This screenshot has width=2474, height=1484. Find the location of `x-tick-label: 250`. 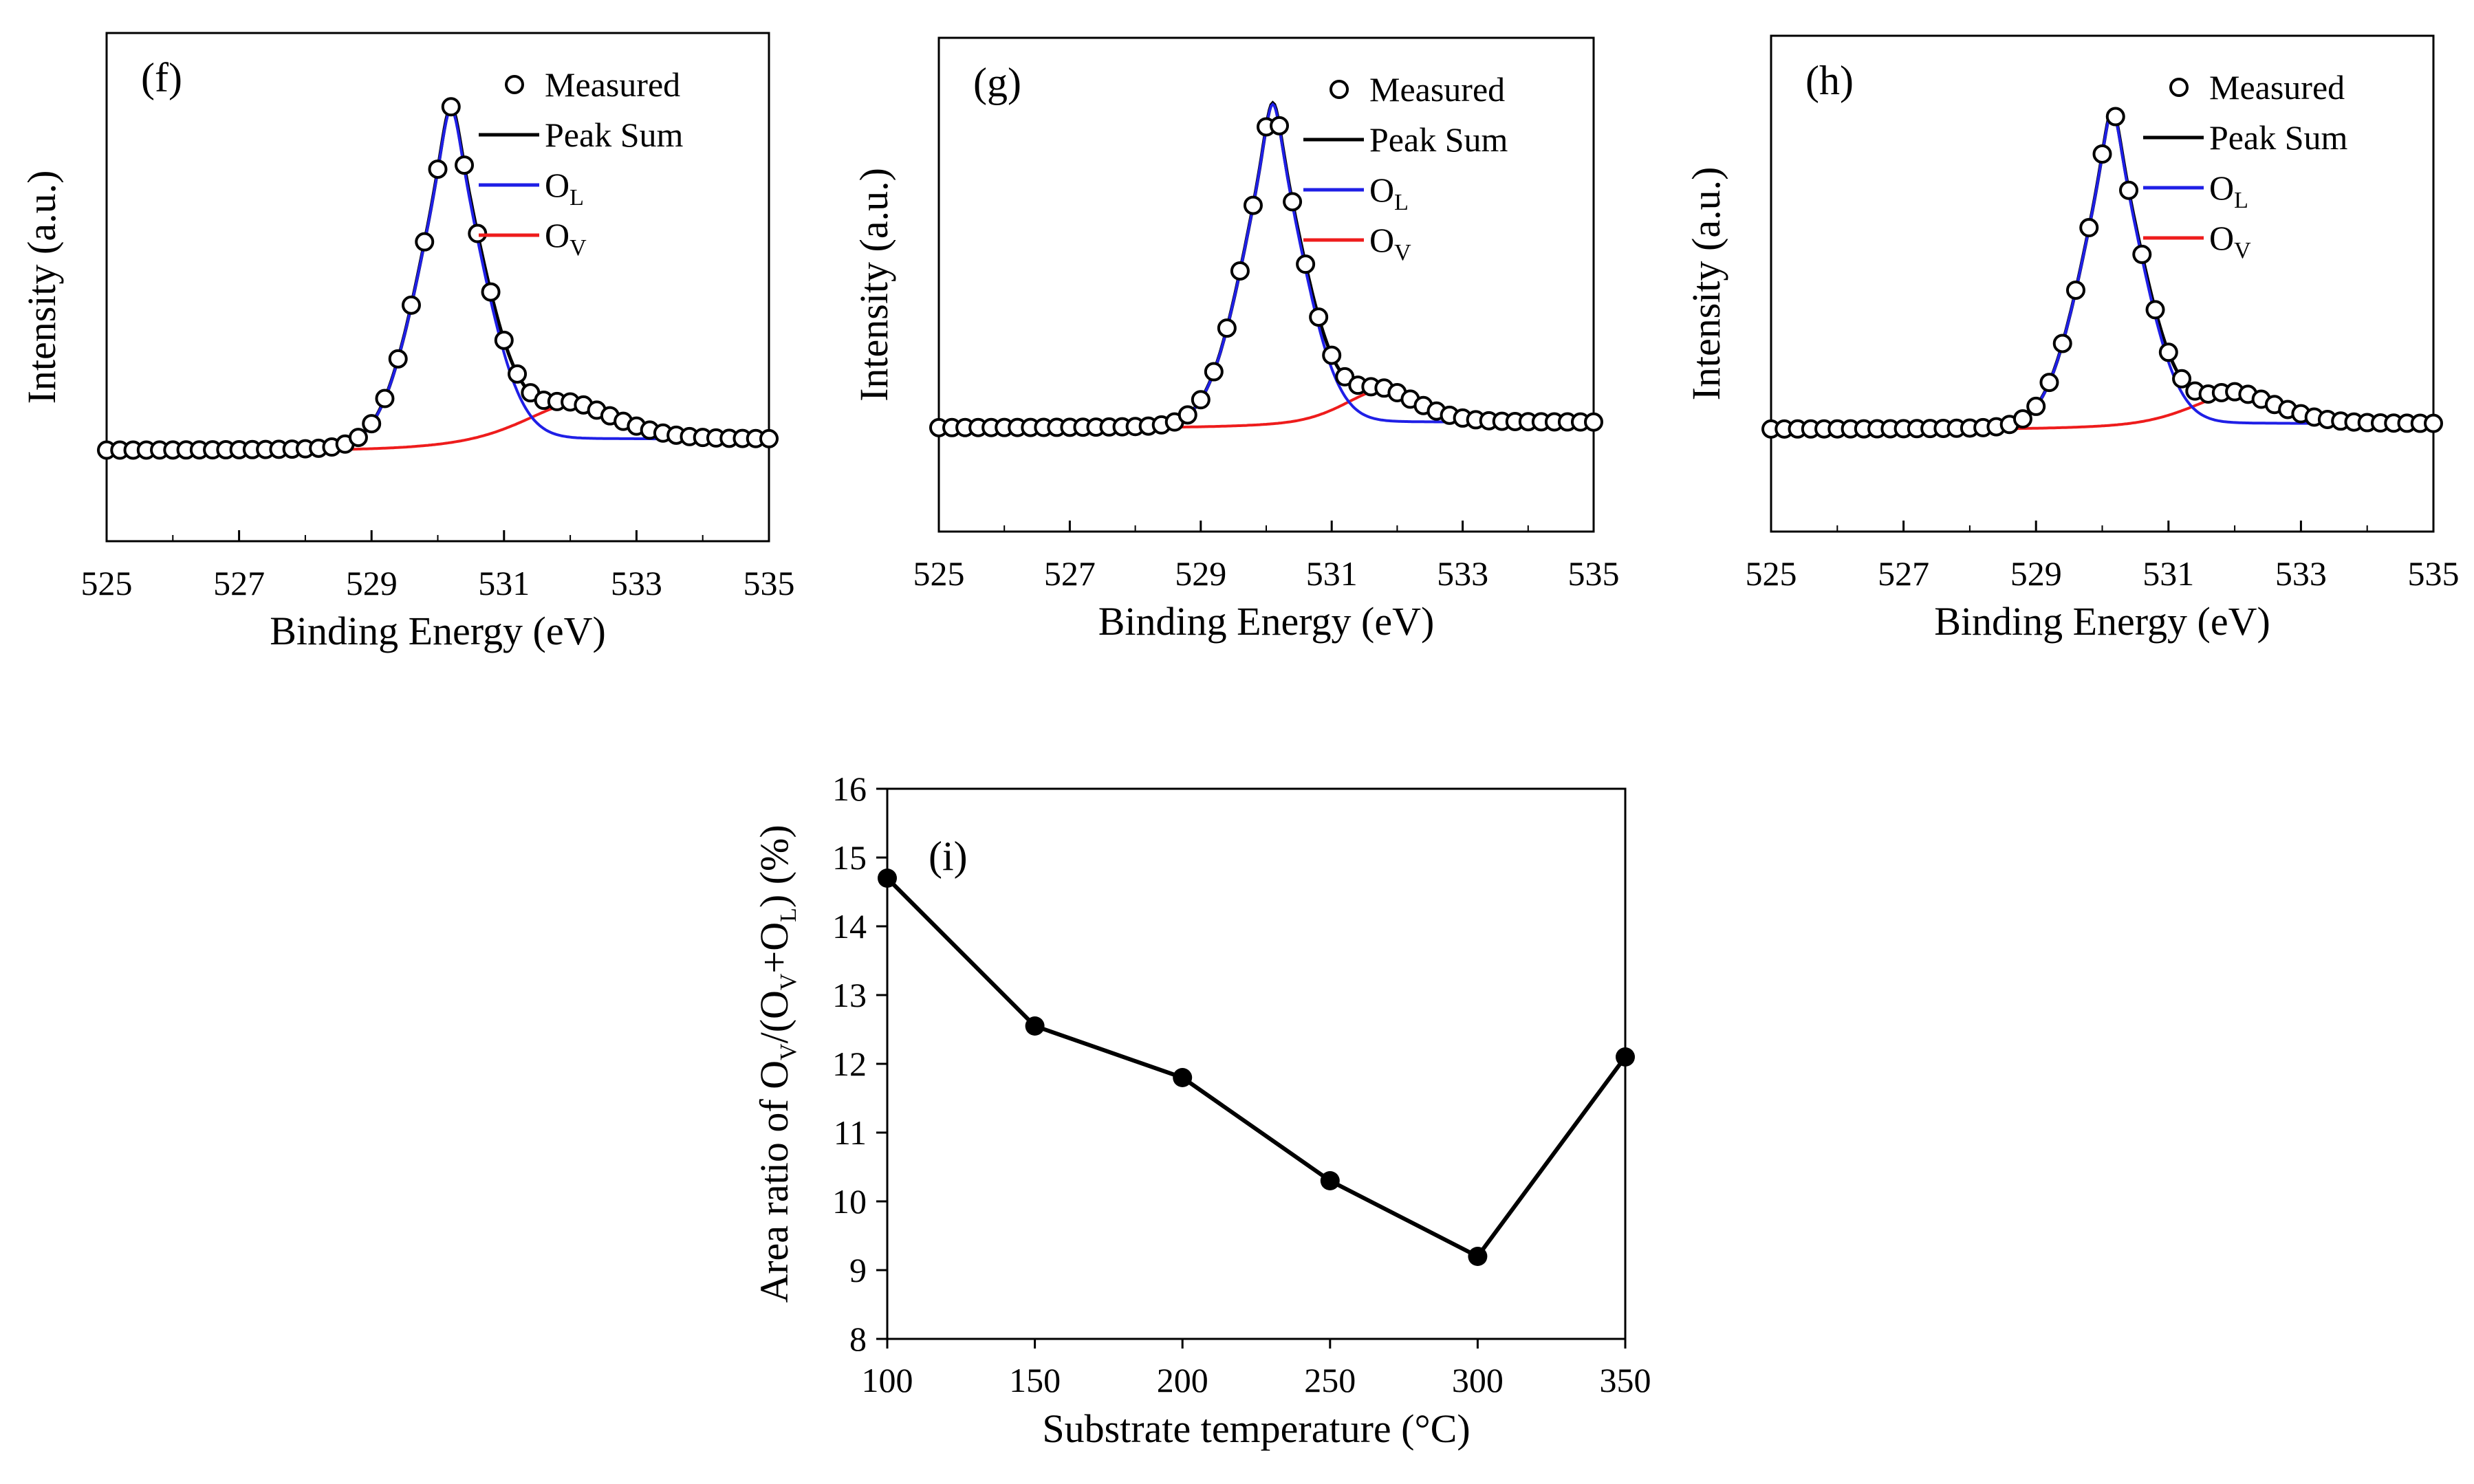

x-tick-label: 250 is located at coordinates (1330, 1380).